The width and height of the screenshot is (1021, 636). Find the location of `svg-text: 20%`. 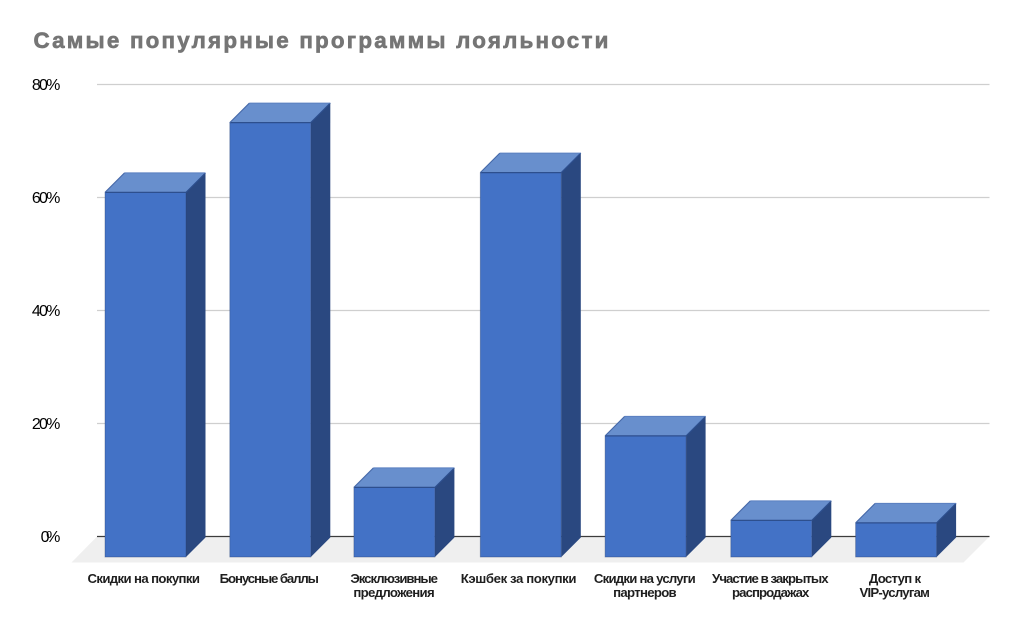

svg-text: 20% is located at coordinates (46, 424).